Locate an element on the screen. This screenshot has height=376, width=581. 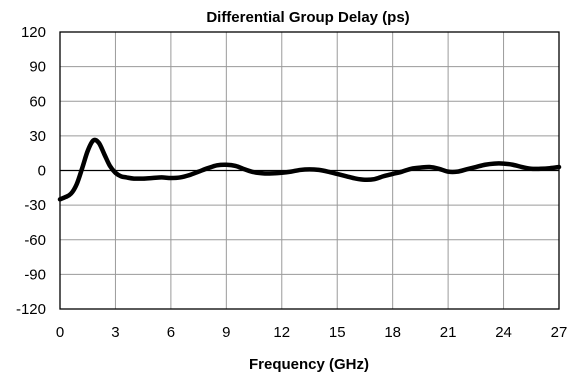
y-tick-label: -60 is located at coordinates (35, 240).